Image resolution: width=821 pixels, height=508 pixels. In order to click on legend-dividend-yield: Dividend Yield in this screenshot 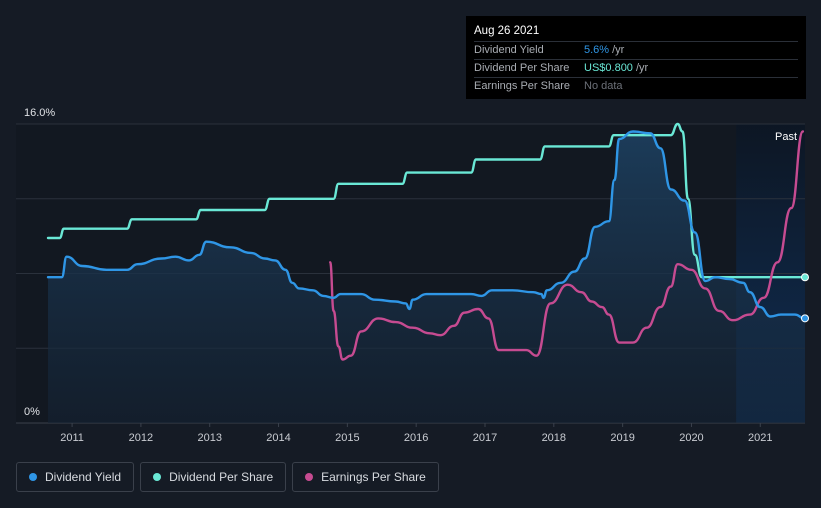, I will do `click(75, 477)`.